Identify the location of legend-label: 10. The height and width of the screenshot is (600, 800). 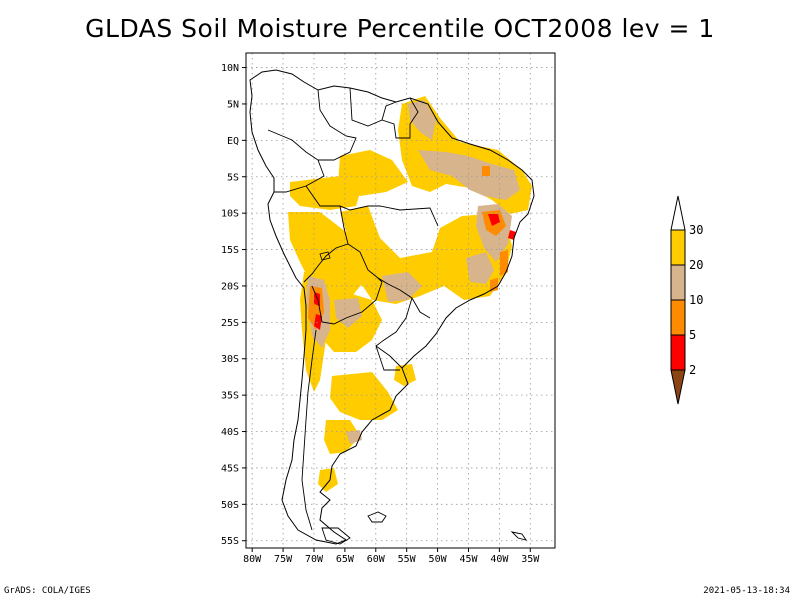
(696, 300).